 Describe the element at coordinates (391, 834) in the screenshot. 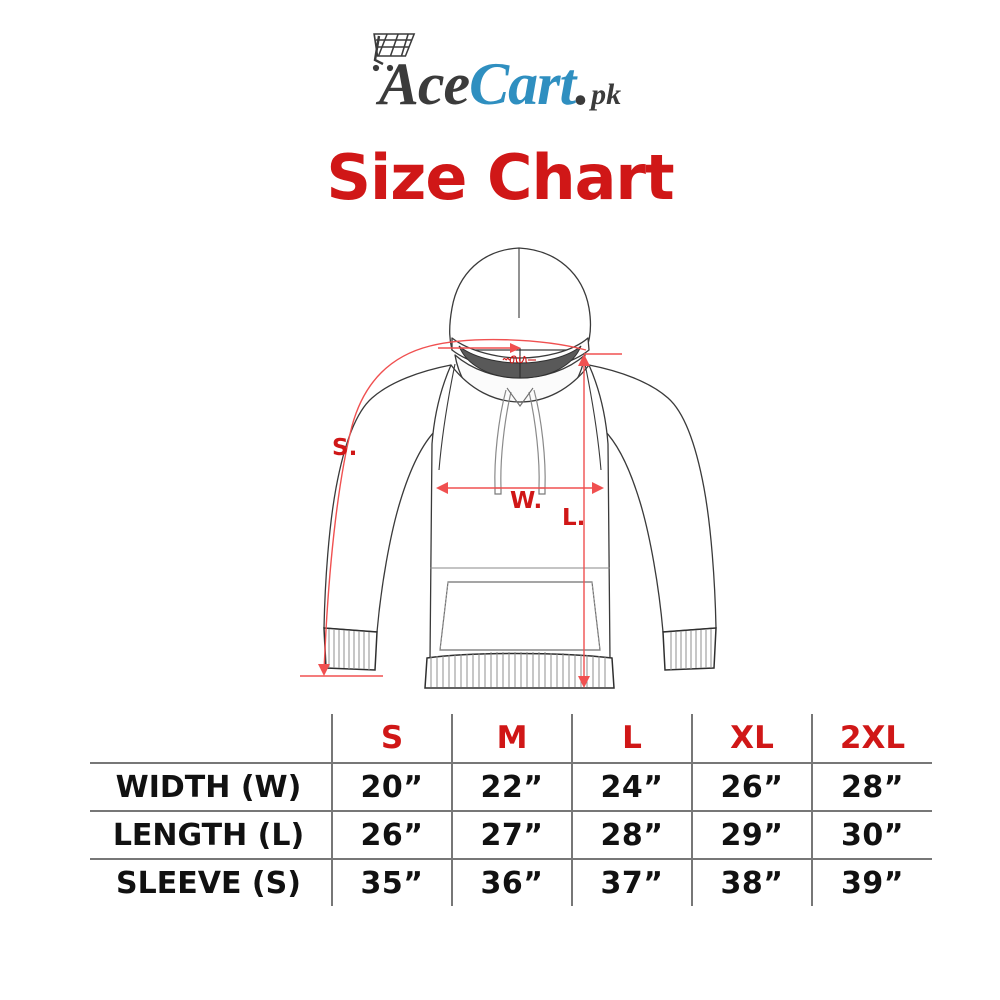

I see `cell-length-s: 26”` at that location.